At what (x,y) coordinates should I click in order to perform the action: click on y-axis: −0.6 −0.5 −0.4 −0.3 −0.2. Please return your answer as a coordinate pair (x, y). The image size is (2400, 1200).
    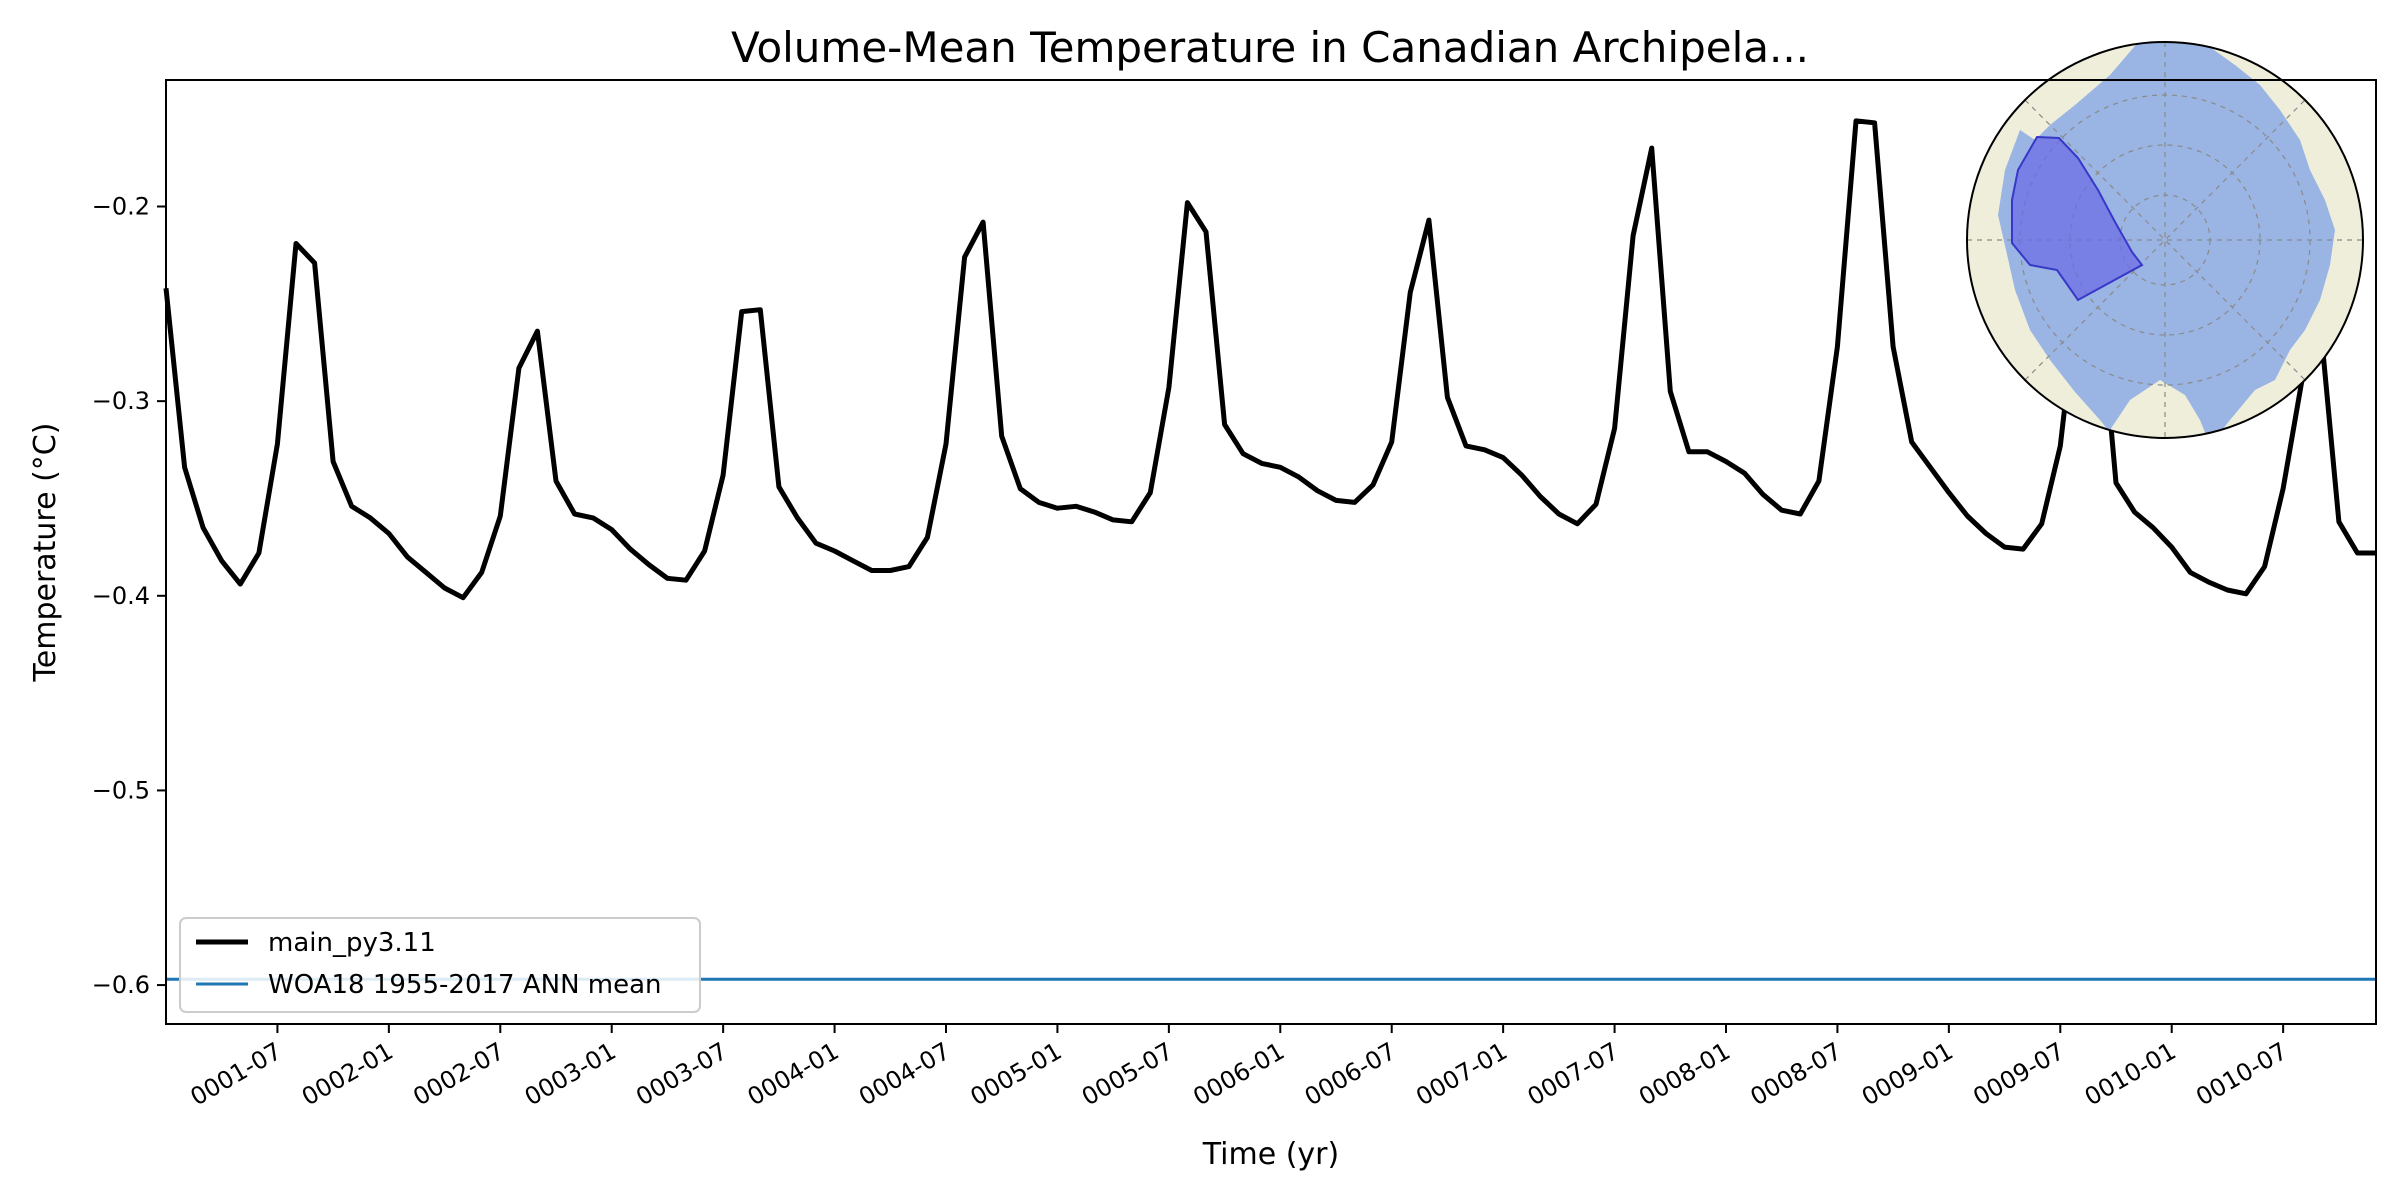
    Looking at the image, I should click on (129, 596).